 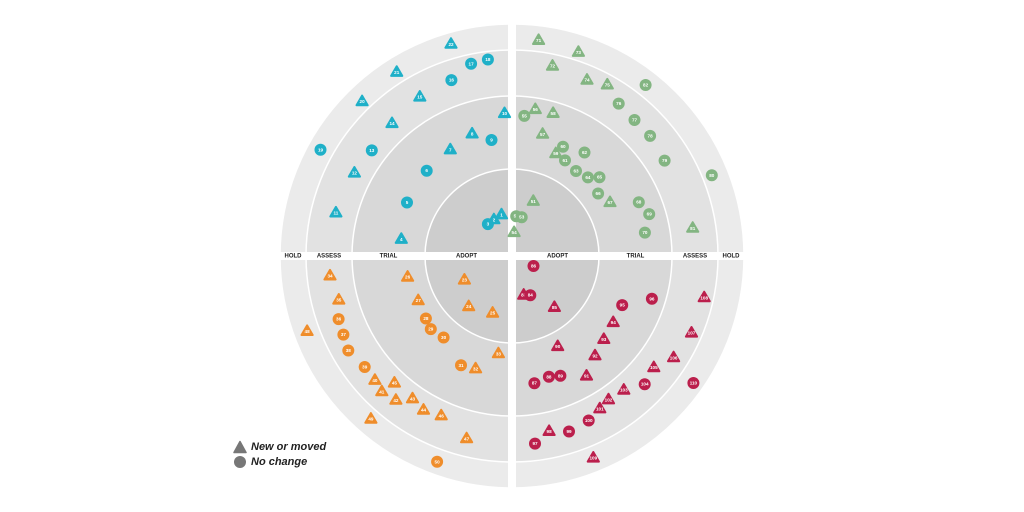 What do you see at coordinates (408, 276) in the screenshot?
I see `blip-26: 26` at bounding box center [408, 276].